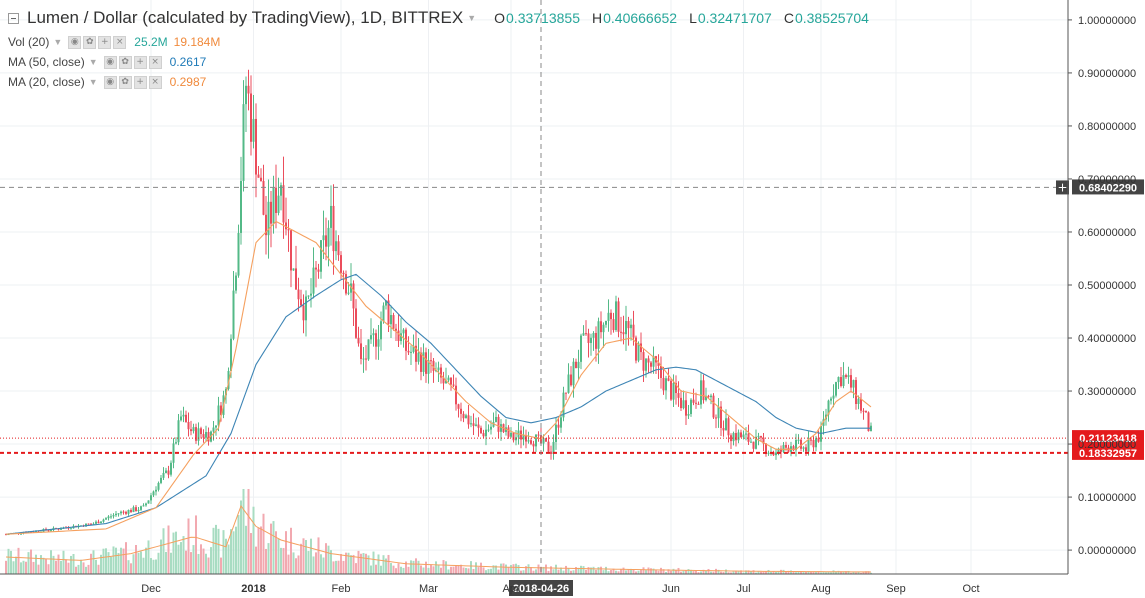 The height and width of the screenshot is (598, 1145). Describe the element at coordinates (640, 18) in the screenshot. I see `ohlc-high-value: 0.40666652` at that location.